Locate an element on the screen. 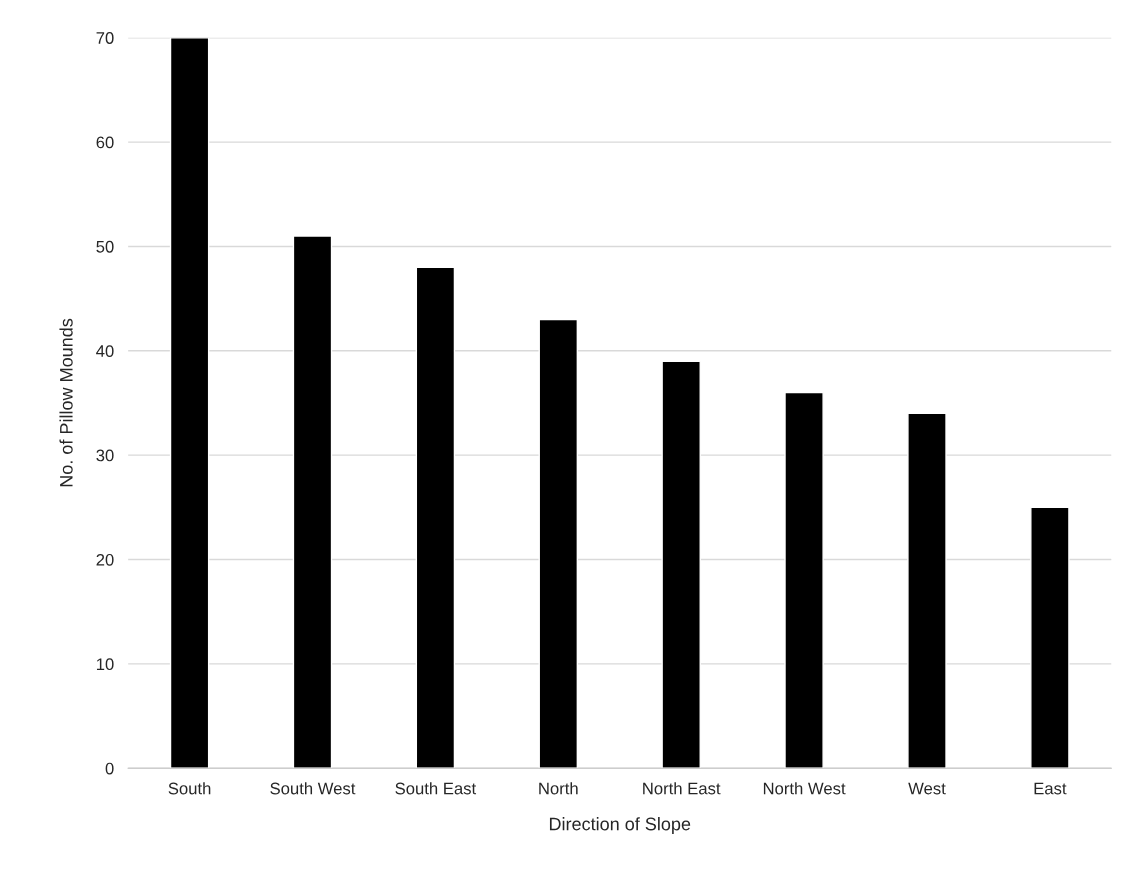 The height and width of the screenshot is (877, 1134). y-tick-label: 30 is located at coordinates (105, 455).